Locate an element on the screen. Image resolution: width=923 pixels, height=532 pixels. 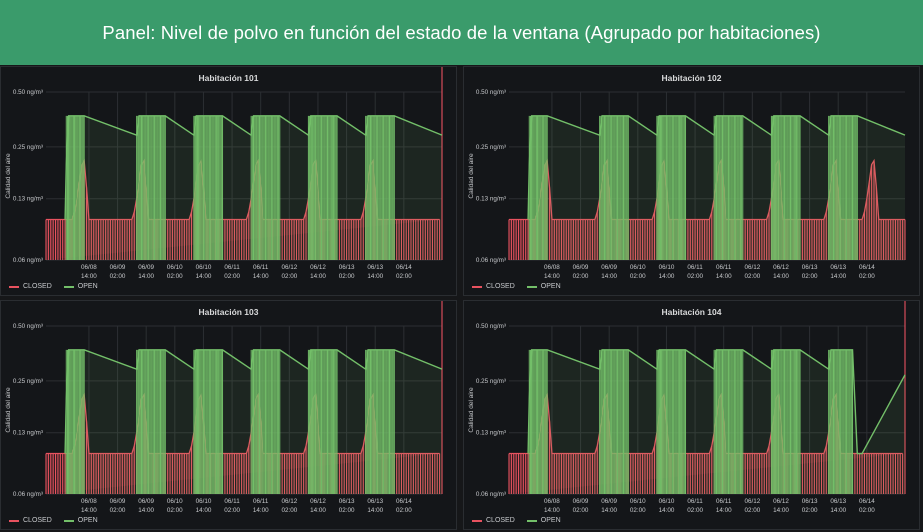
panel-title: Habitación 103 is located at coordinates (228, 312).